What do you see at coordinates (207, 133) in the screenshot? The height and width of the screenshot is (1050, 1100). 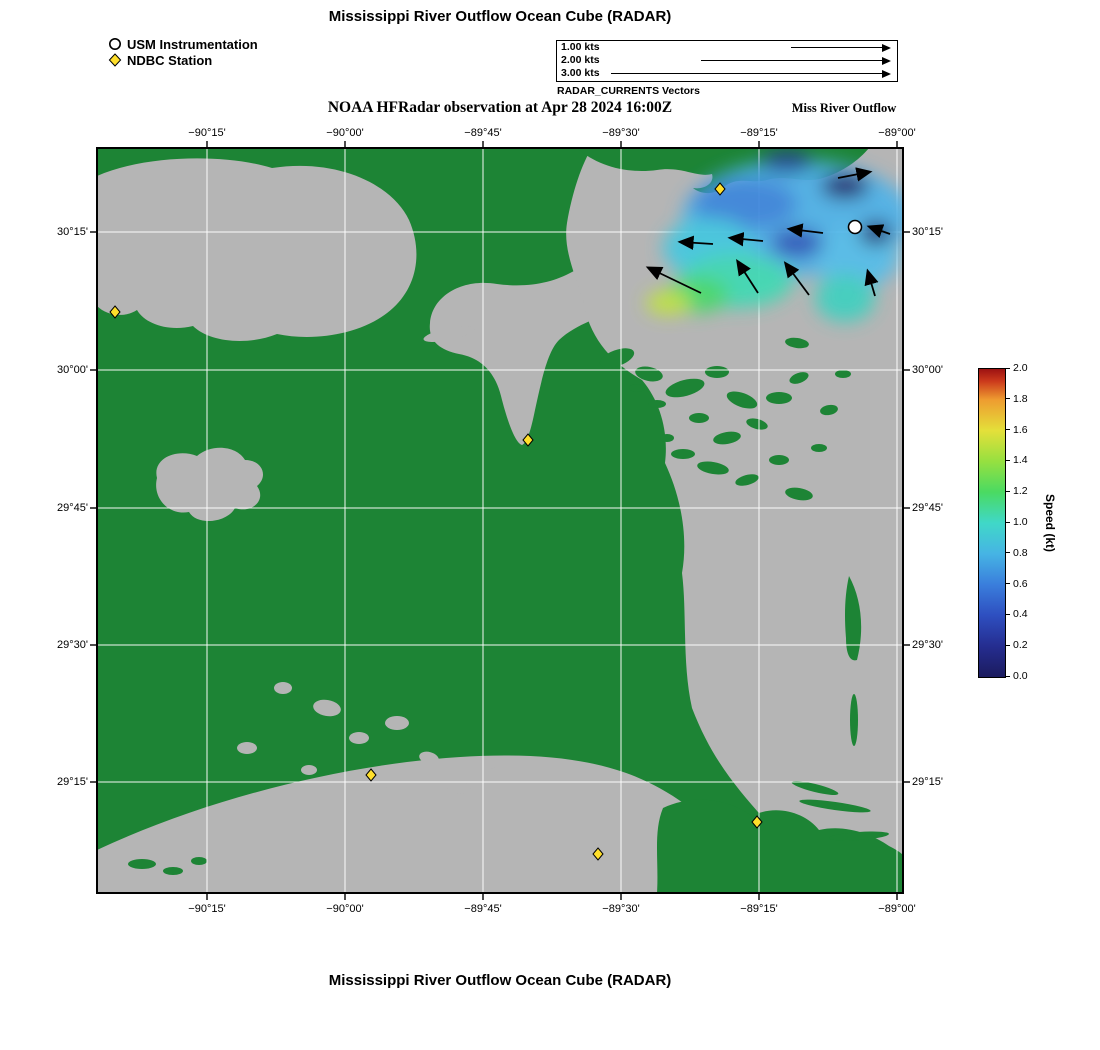 I see `x-axis-tick-label-top: −90°15'` at bounding box center [207, 133].